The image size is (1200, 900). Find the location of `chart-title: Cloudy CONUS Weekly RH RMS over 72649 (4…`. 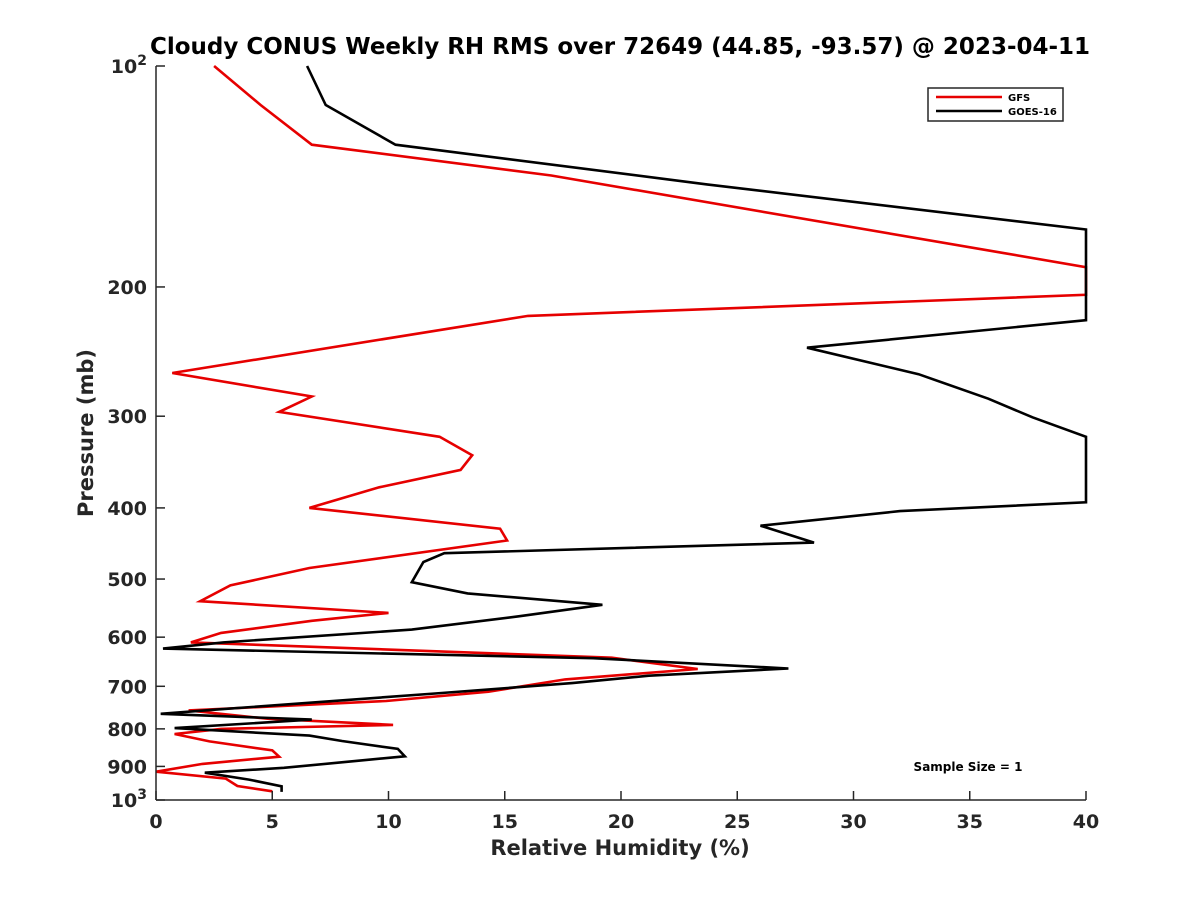

chart-title: Cloudy CONUS Weekly RH RMS over 72649 (4… is located at coordinates (620, 47).